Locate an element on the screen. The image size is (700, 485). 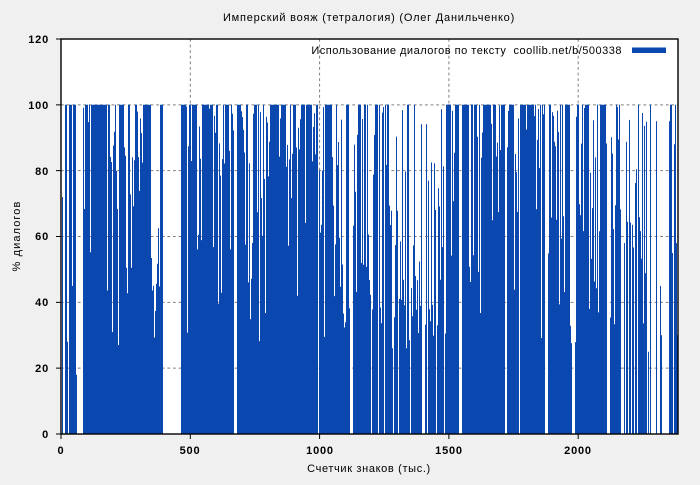
svg-text: 20 is located at coordinates (42, 369).